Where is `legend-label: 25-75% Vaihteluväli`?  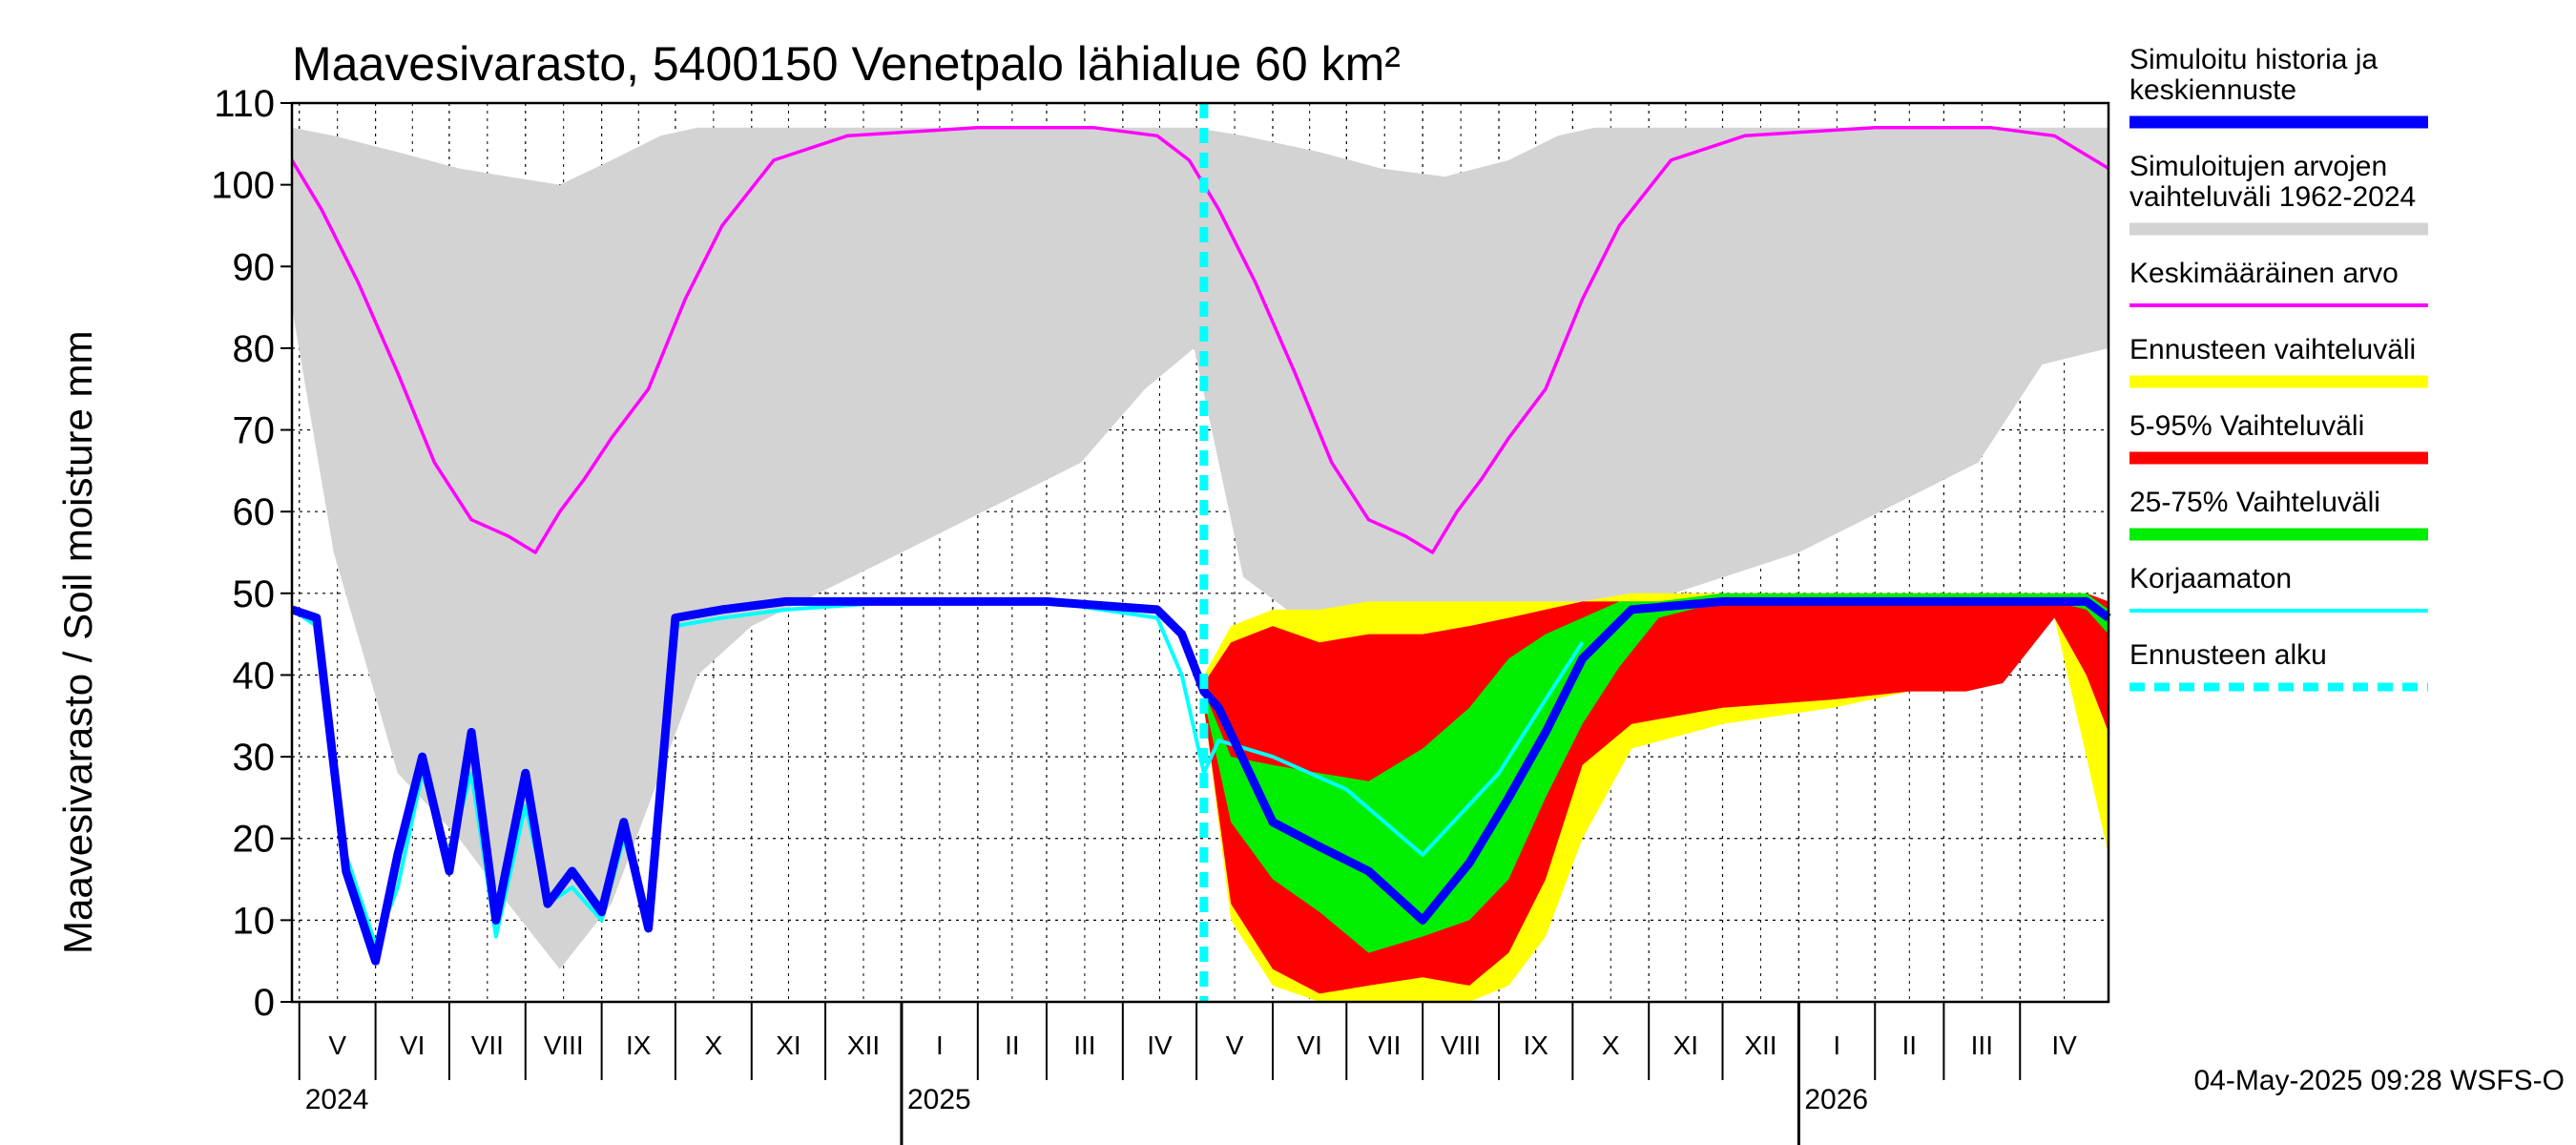
legend-label: 25-75% Vaihteluväli is located at coordinates (2254, 503).